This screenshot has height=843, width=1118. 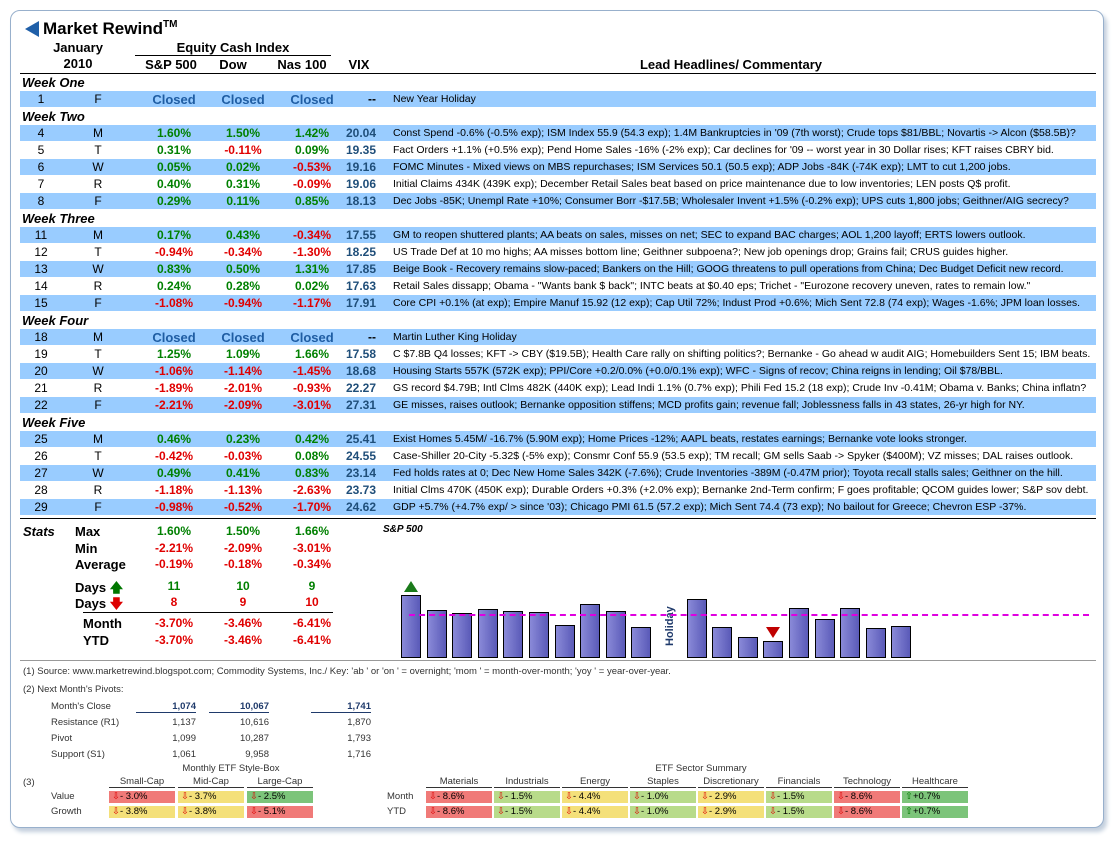 I want to click on dow-change: 0.23%, so click(x=243, y=439).